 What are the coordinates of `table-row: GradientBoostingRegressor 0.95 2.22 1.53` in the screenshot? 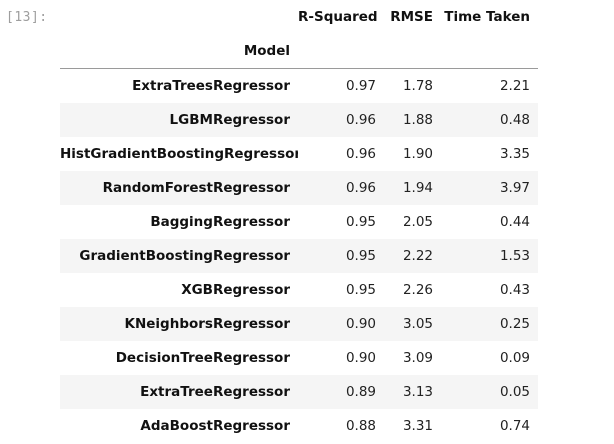 It's located at (299, 255).